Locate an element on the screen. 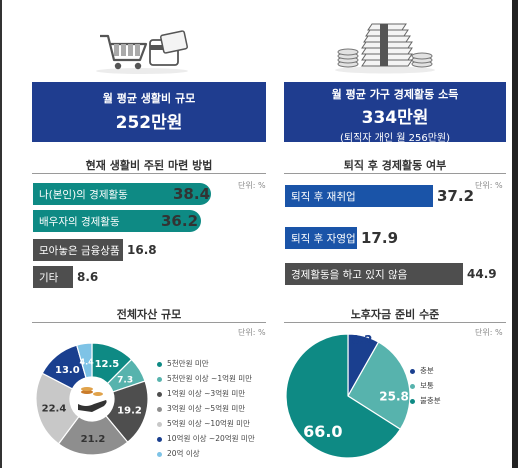 This screenshot has height=468, width=518. legend-item: 충분 is located at coordinates (422, 370).